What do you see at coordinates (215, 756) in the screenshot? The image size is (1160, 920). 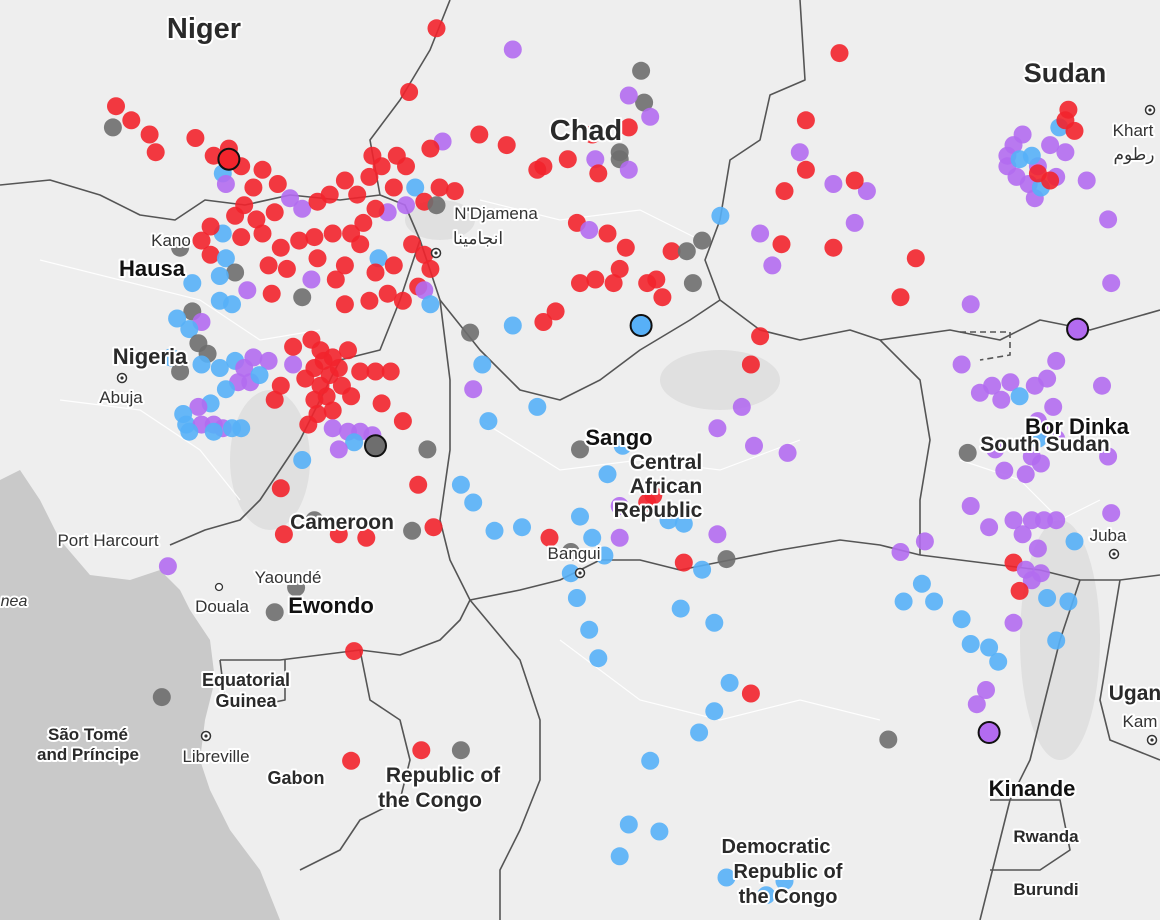 I see `city-label-libreville: Libreville` at bounding box center [215, 756].